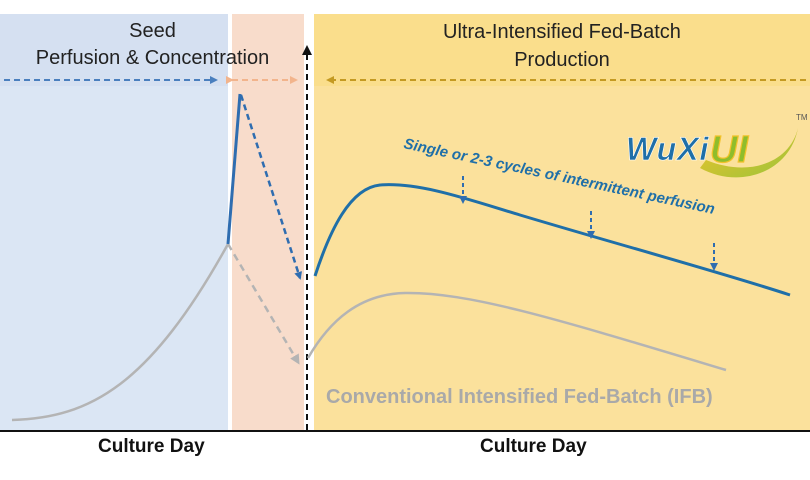  I want to click on logo-ui-text: UI, so click(729, 150).